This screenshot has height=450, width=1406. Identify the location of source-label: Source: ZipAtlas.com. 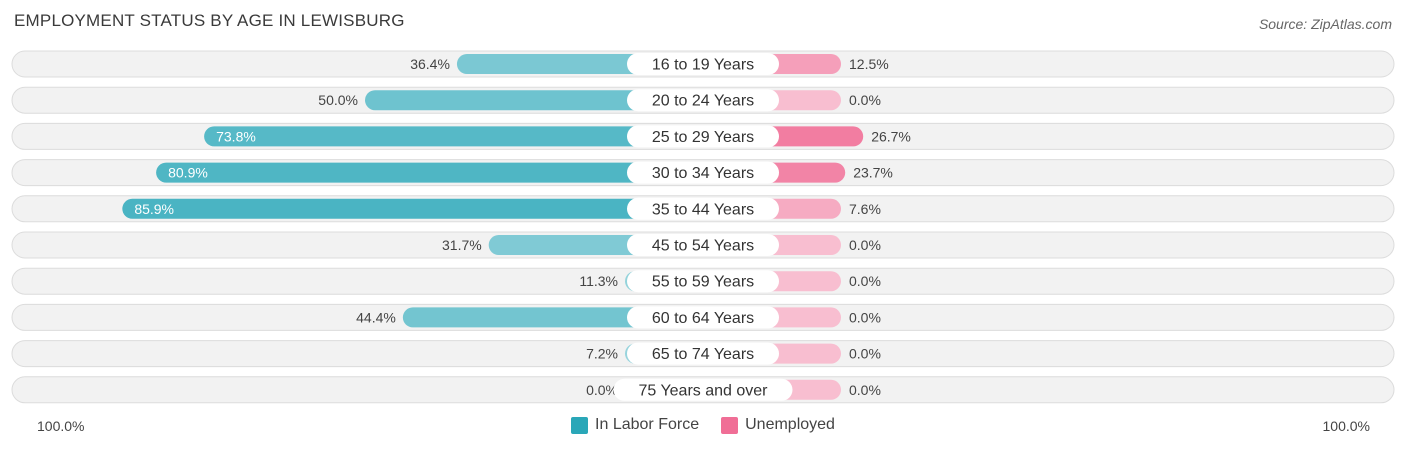
(1325, 24).